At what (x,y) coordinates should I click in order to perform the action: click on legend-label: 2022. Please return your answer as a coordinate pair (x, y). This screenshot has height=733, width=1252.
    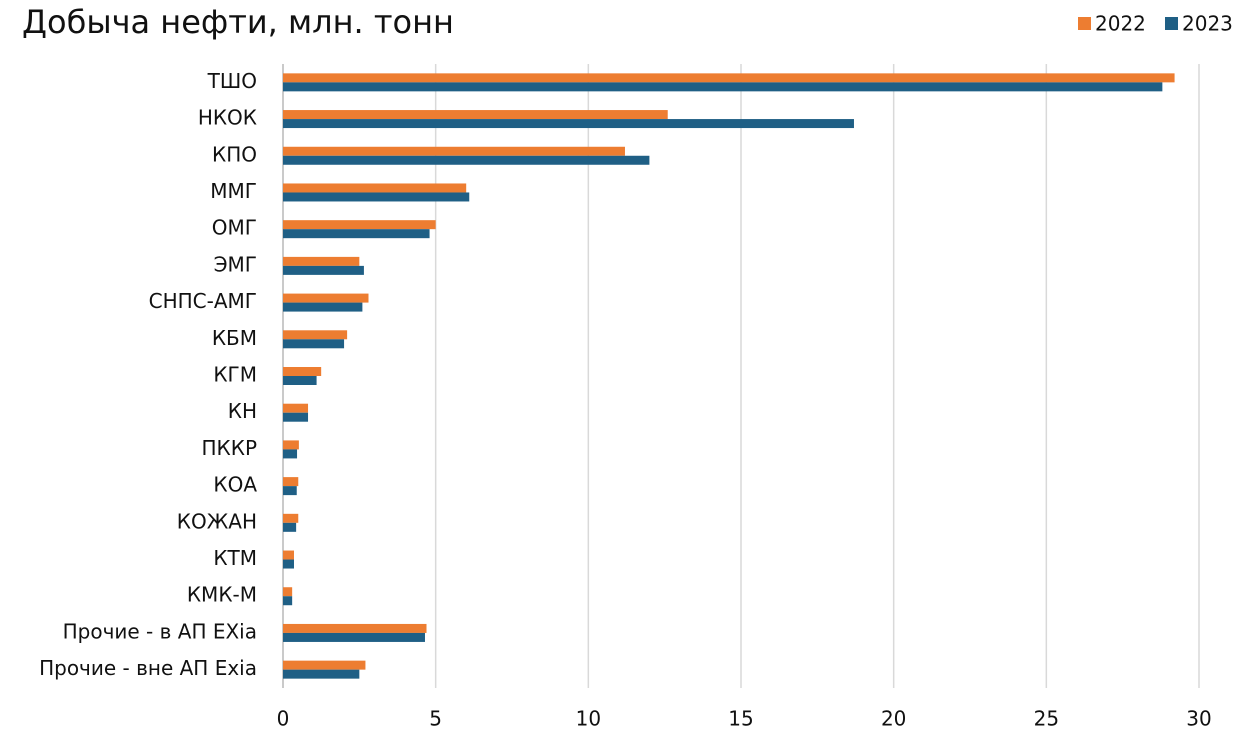
    Looking at the image, I should click on (1120, 24).